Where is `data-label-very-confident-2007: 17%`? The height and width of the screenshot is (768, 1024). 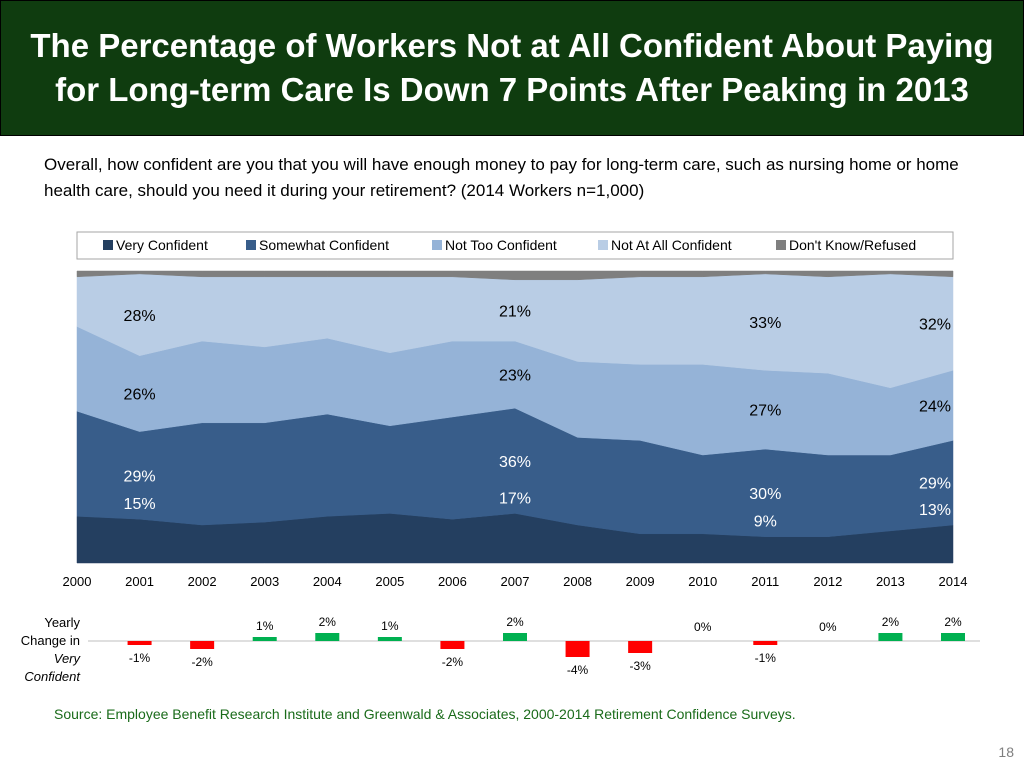 data-label-very-confident-2007: 17% is located at coordinates (515, 498).